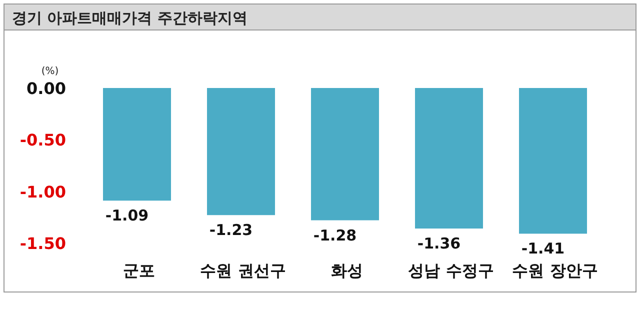 The width and height of the screenshot is (644, 329). I want to click on chart-title: 경기 아파트매매가격 주간하락지역, so click(130, 18).